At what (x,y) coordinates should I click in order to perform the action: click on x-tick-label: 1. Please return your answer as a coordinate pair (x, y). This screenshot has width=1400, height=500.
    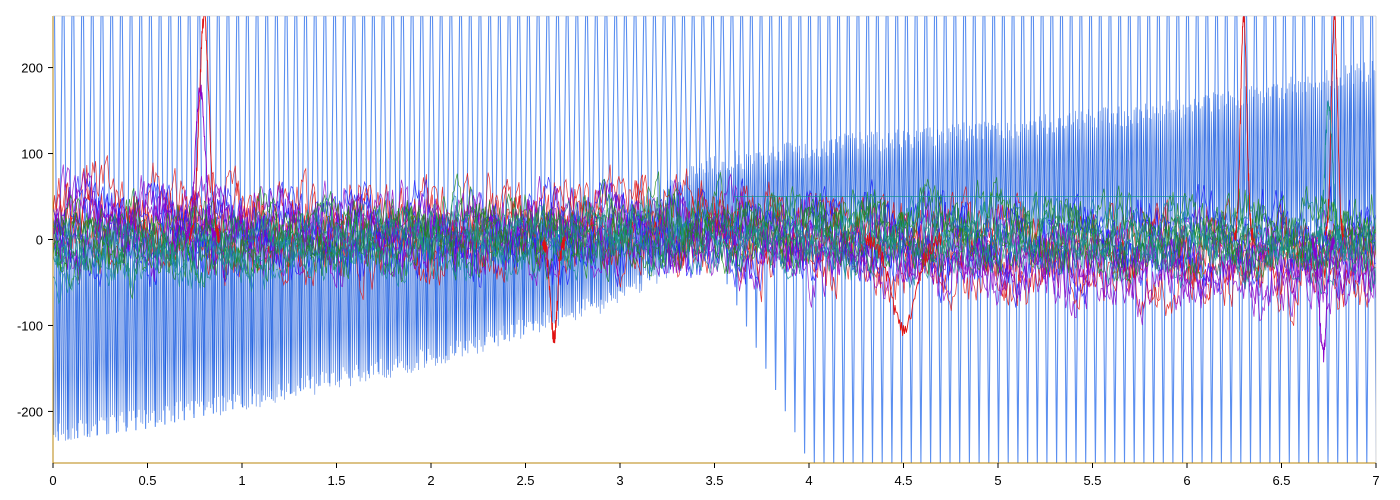
    Looking at the image, I should click on (241, 480).